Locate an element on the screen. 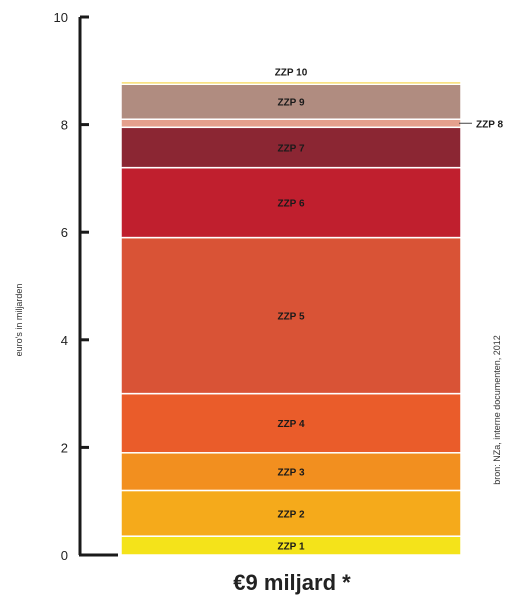  segment-label: ZZP 5 is located at coordinates (290, 317).